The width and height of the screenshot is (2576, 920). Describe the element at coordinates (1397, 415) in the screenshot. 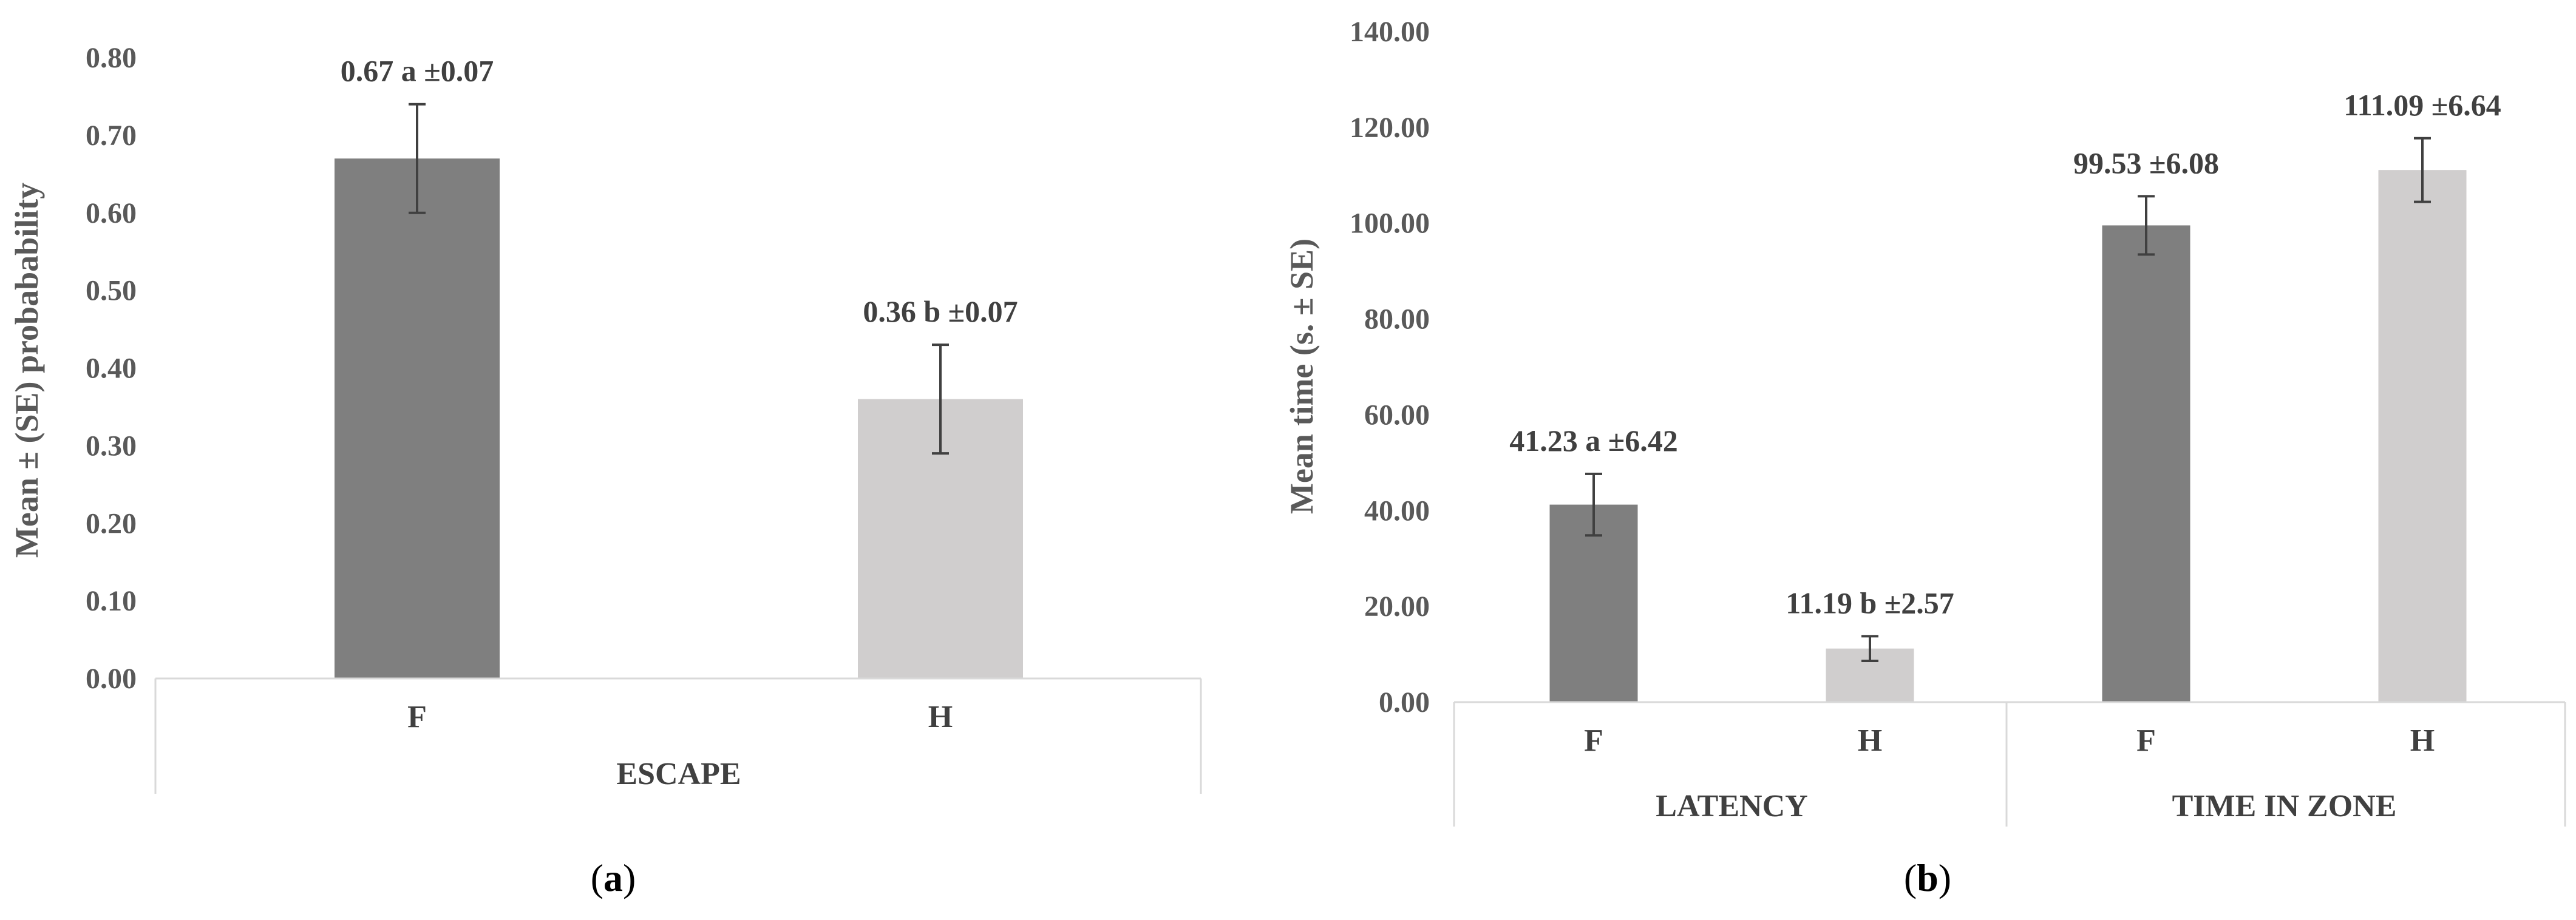

I see `chart-b-y-tick-label: 60.00` at that location.